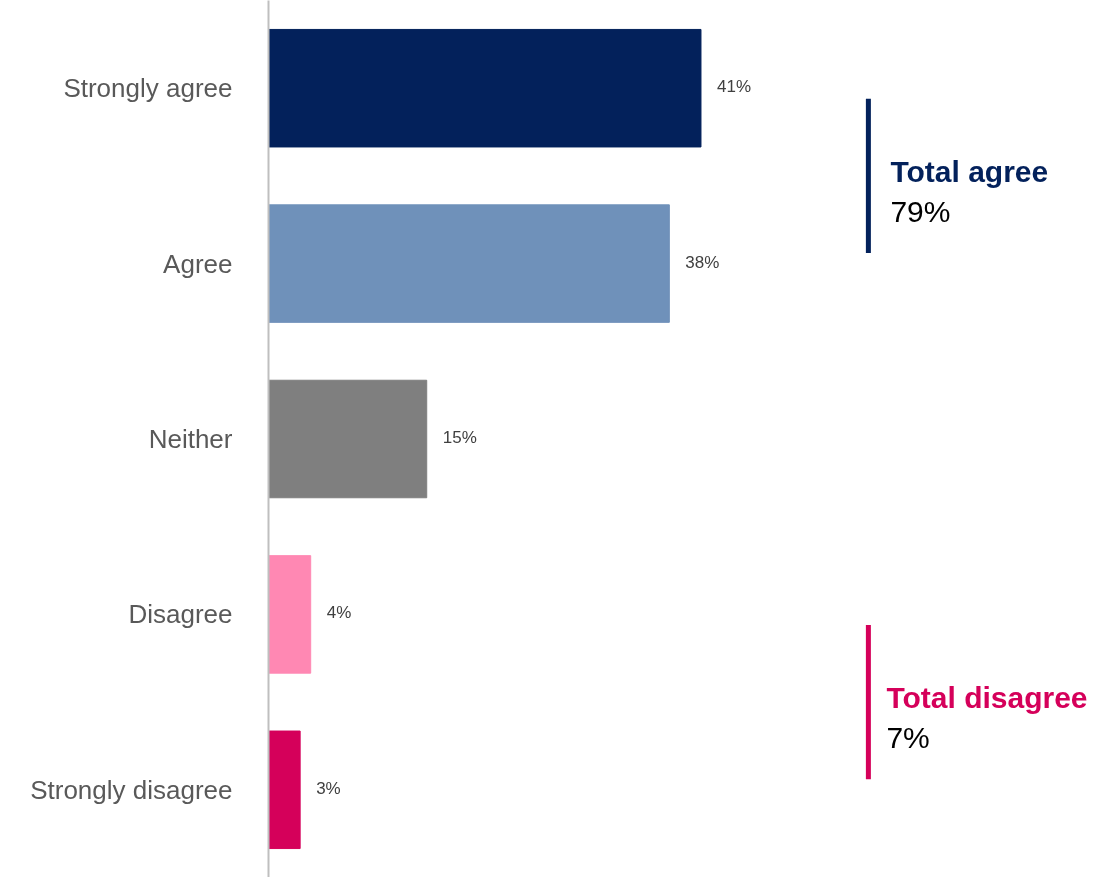 The width and height of the screenshot is (1107, 877). I want to click on y-tick-label: Neither, so click(190, 439).